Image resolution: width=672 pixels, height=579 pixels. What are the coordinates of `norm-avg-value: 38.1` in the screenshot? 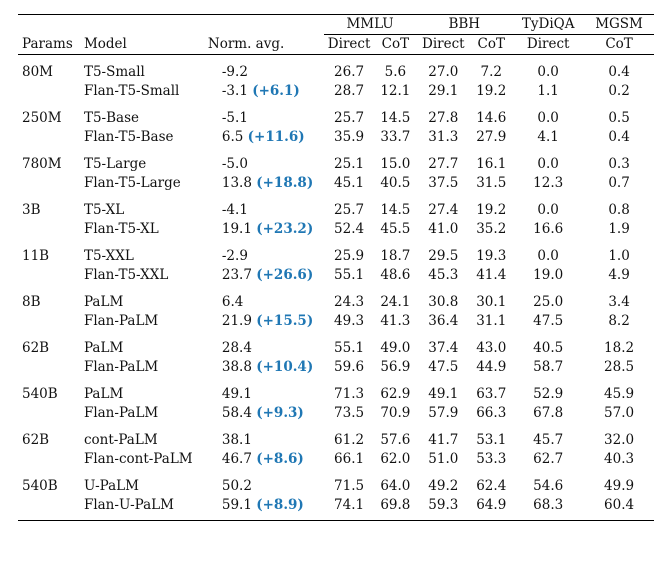 It's located at (236, 440).